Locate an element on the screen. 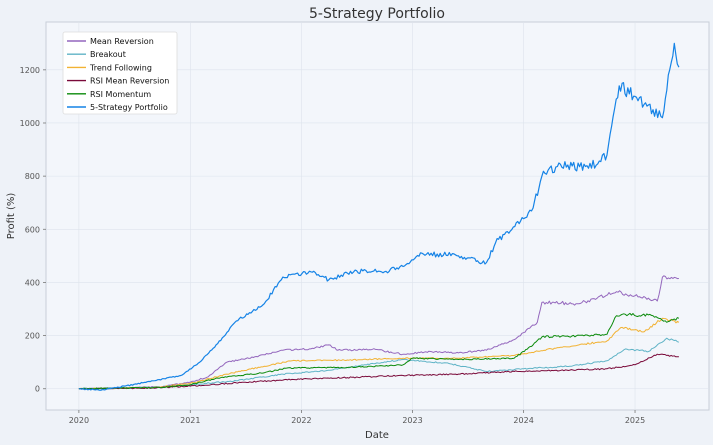 This screenshot has height=445, width=713. y-tick-label: 800 is located at coordinates (32, 176).